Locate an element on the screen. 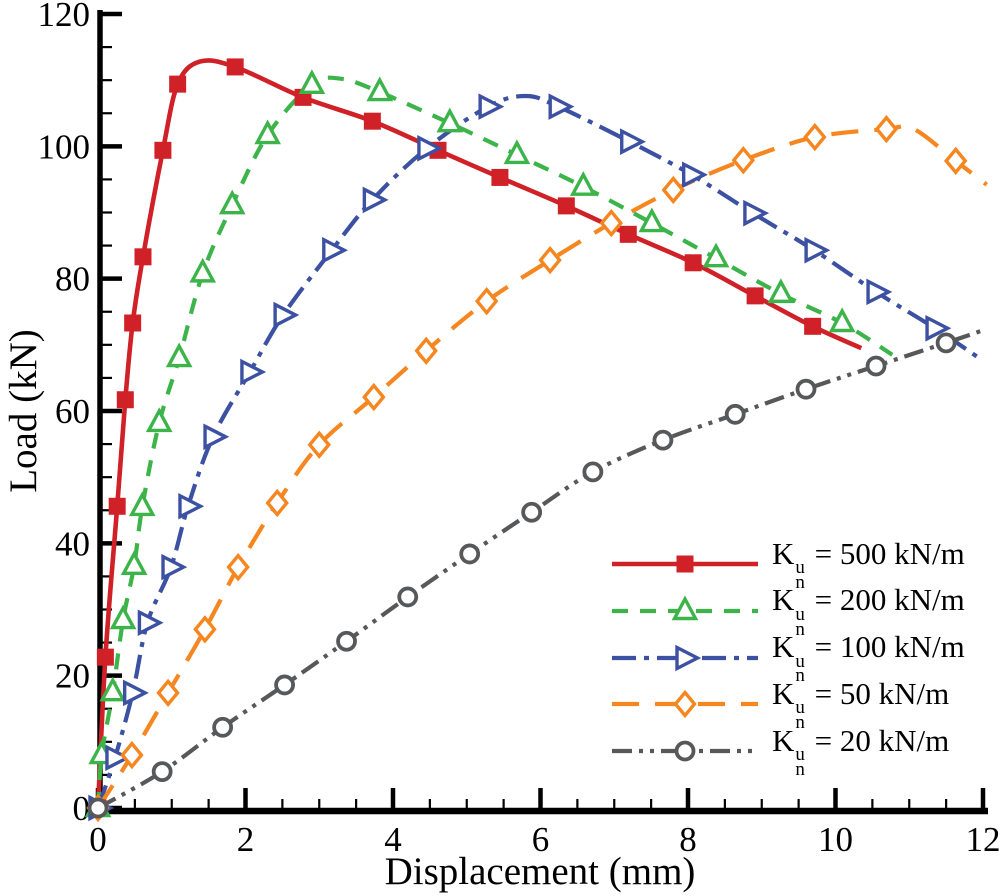 This screenshot has height=896, width=1000. x-tick-label-6: 6 is located at coordinates (541, 839).